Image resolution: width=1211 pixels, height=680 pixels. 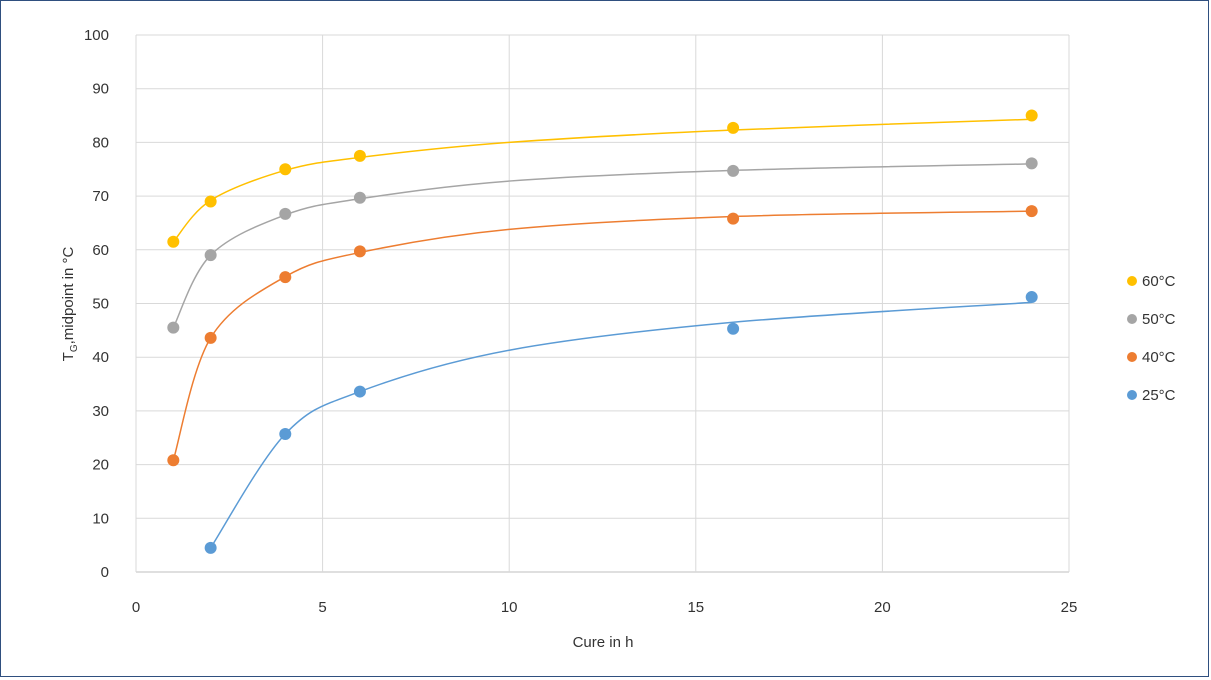 I want to click on y-tick-label: 40, so click(x=100, y=357).